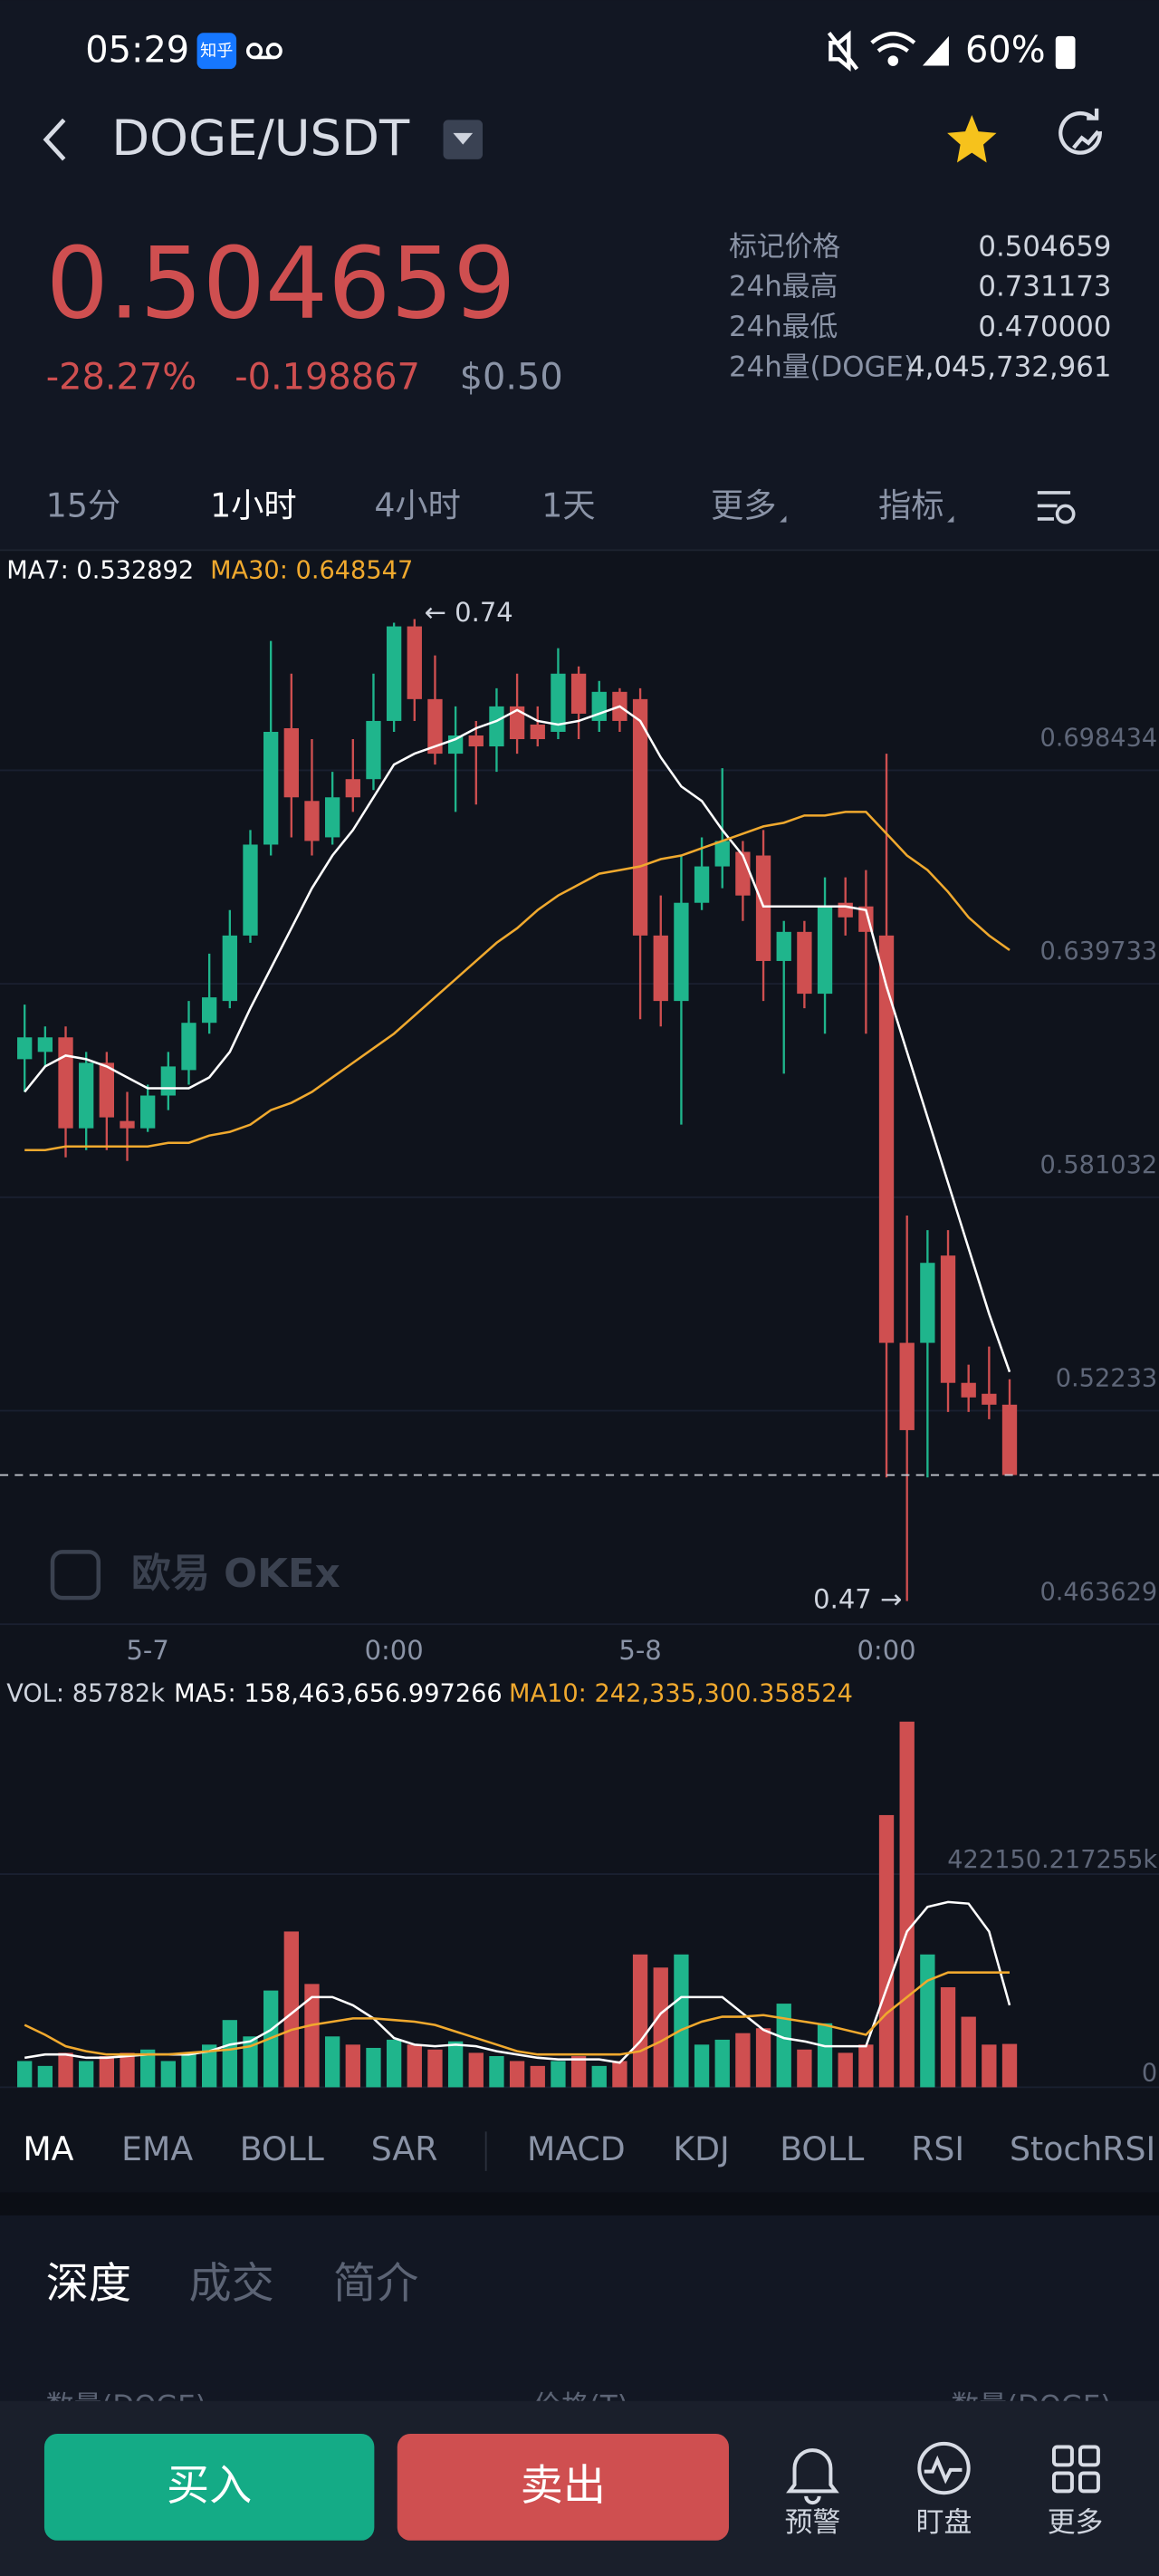 Image resolution: width=1159 pixels, height=2576 pixels. Describe the element at coordinates (1075, 2469) in the screenshot. I see `more-button` at that location.